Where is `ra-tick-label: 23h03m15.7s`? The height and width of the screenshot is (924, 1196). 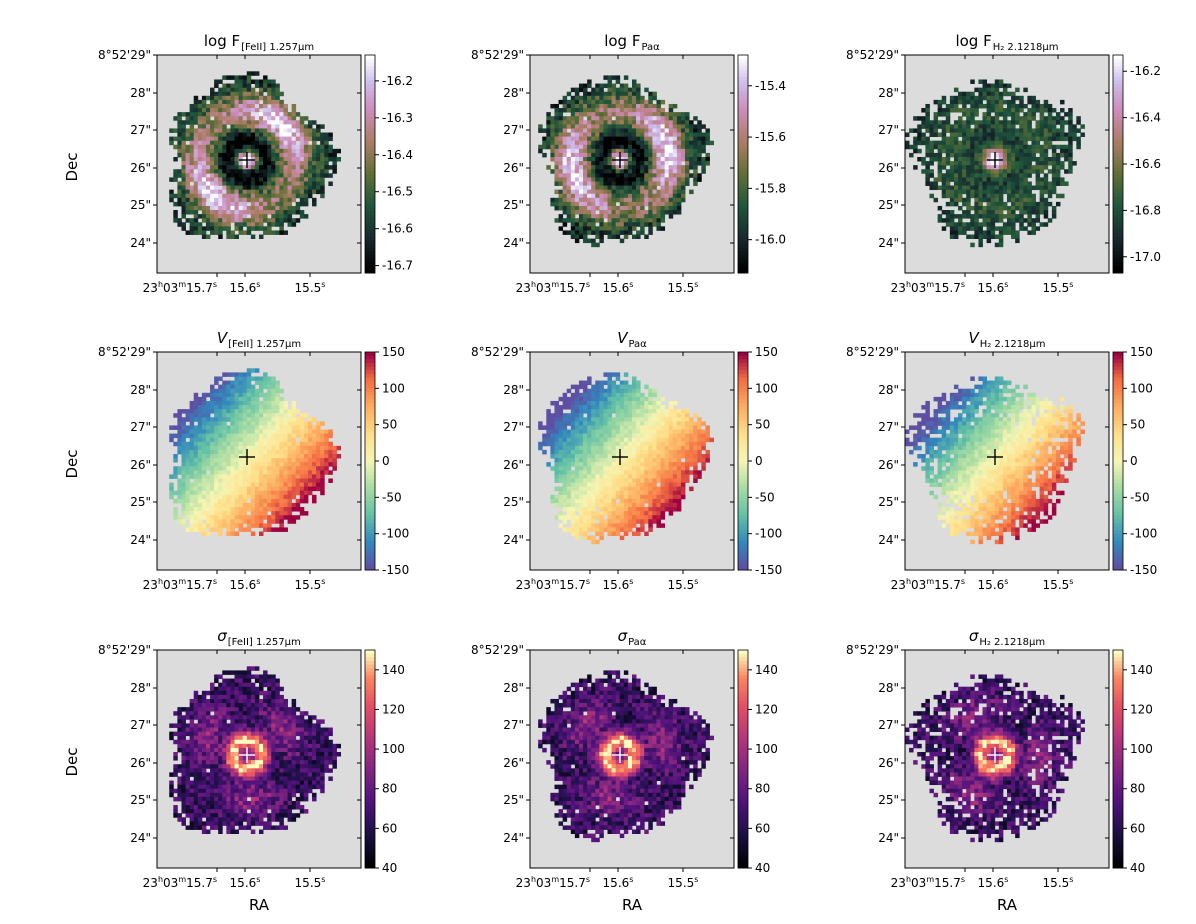
ra-tick-label: 23h03m15.7s is located at coordinates (553, 287).